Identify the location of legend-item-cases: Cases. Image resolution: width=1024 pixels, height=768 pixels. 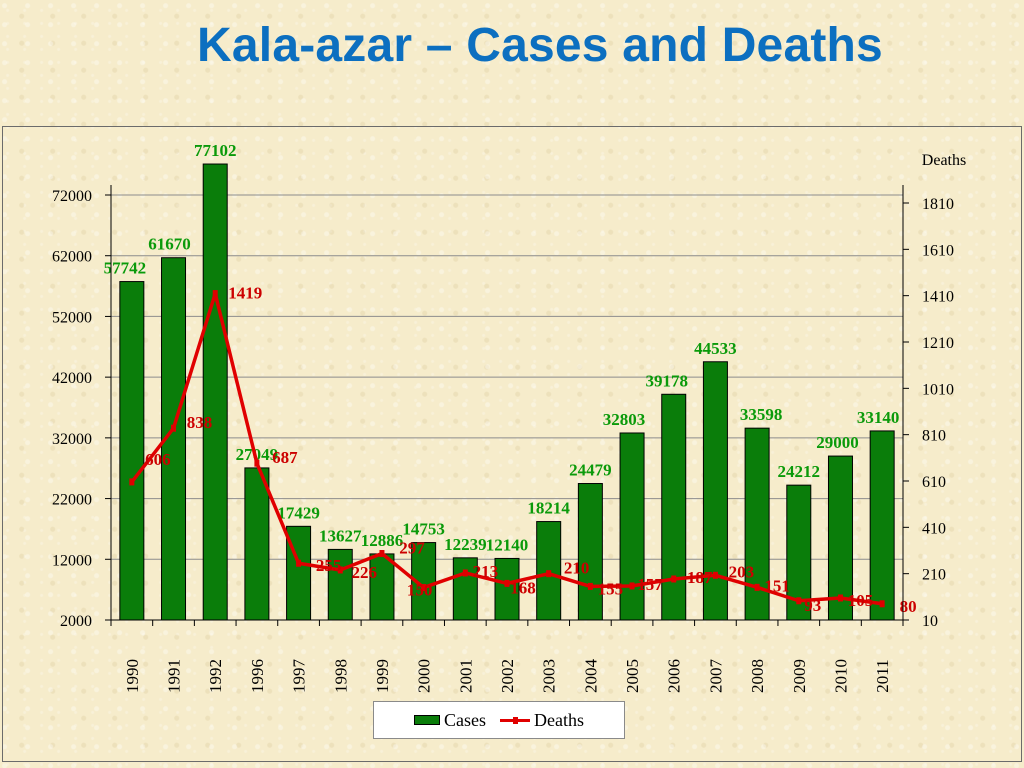
(450, 720).